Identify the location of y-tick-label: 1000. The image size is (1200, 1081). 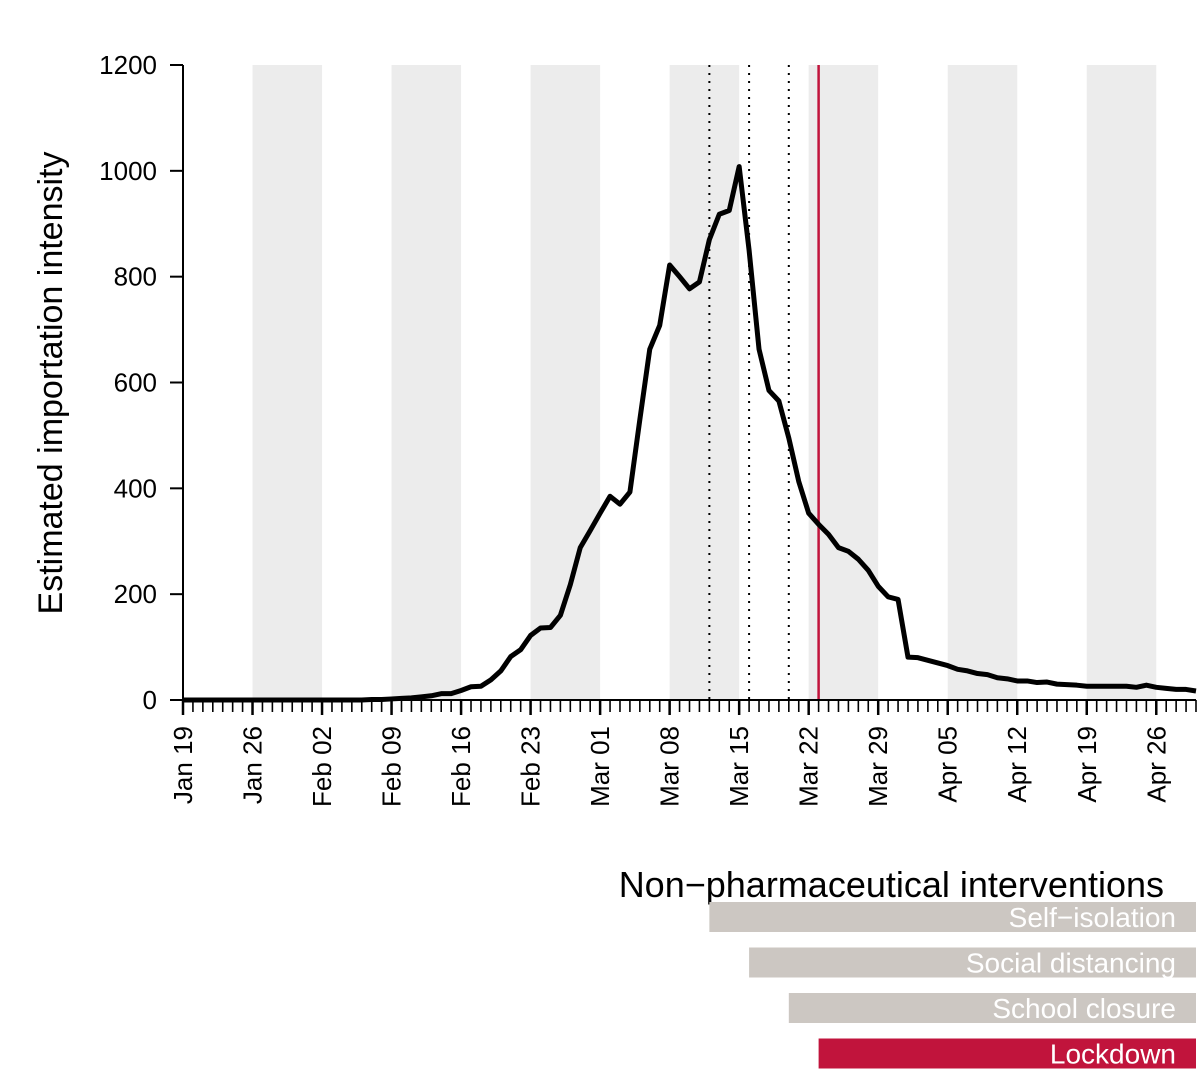
(128, 171).